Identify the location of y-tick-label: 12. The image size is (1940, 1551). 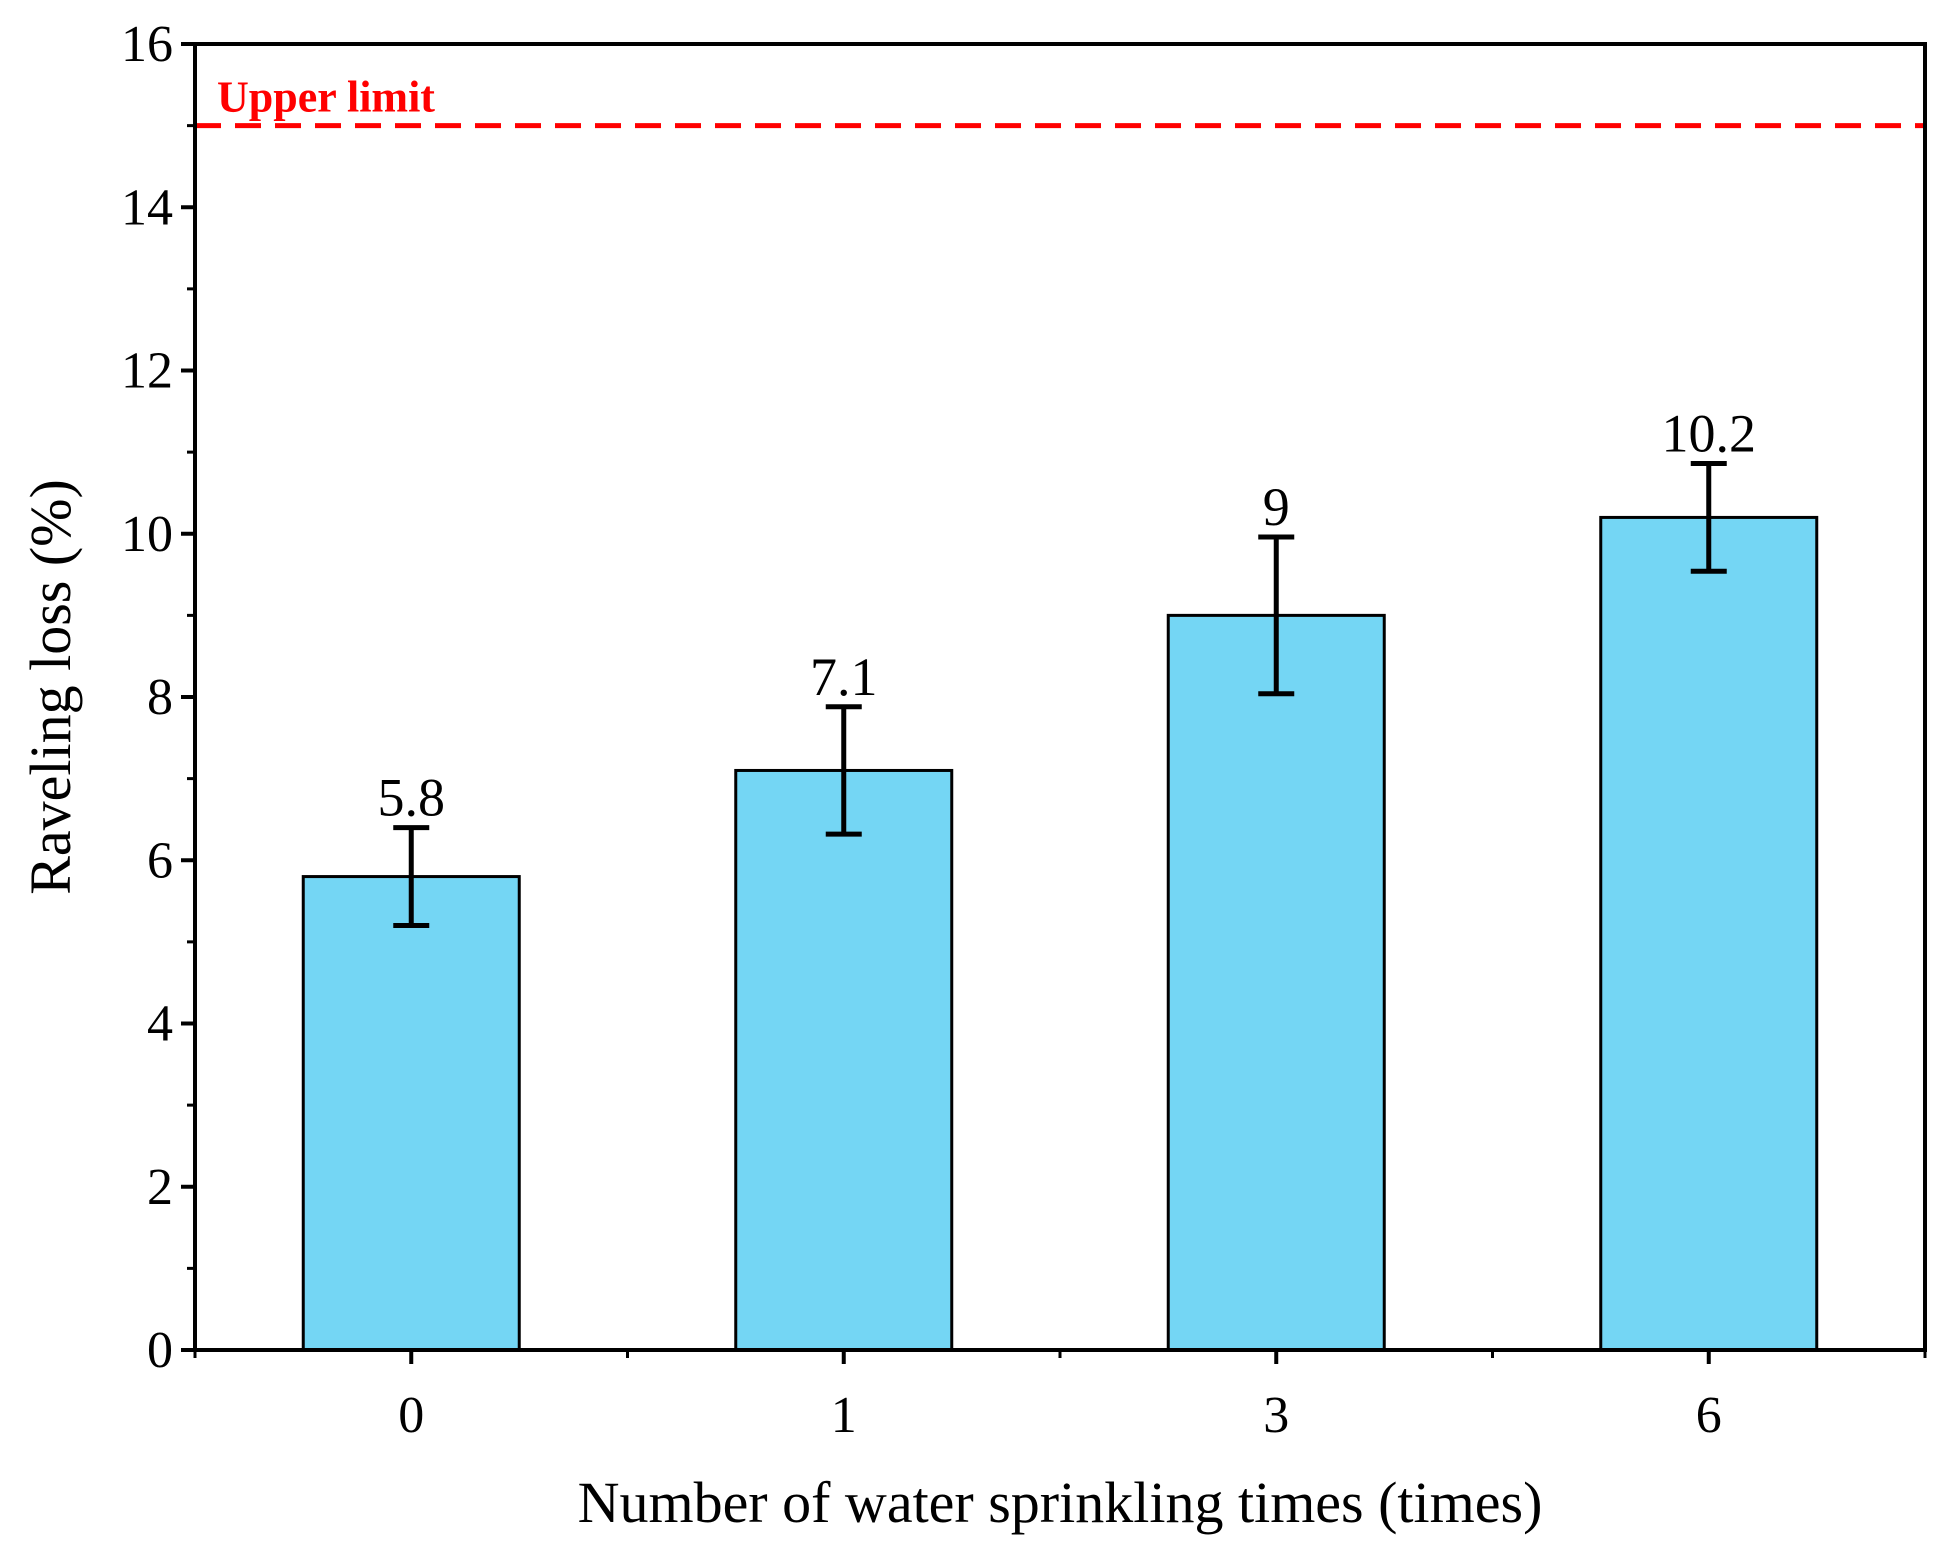
(147, 371).